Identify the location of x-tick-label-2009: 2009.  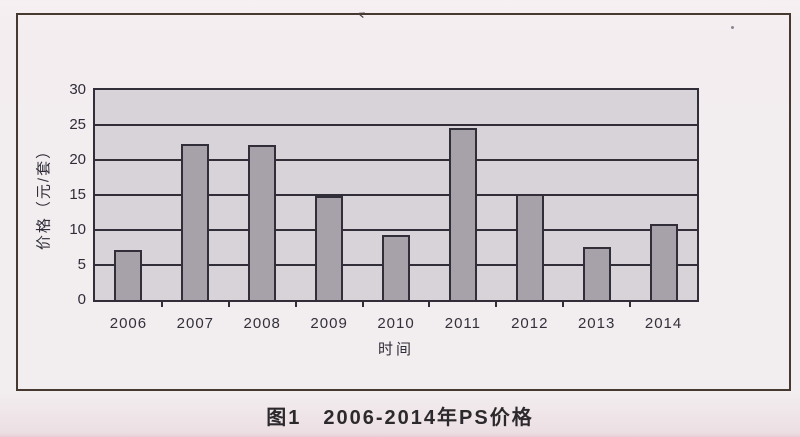
(329, 323).